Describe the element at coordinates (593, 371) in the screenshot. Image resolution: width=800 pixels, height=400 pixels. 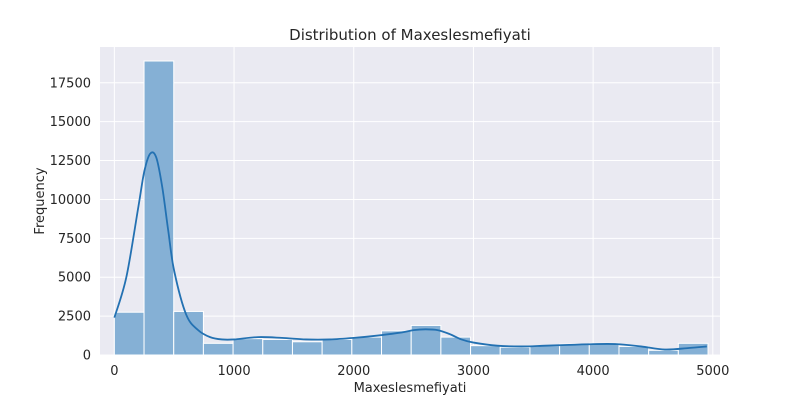
I see `x-tick-label: 4000` at that location.